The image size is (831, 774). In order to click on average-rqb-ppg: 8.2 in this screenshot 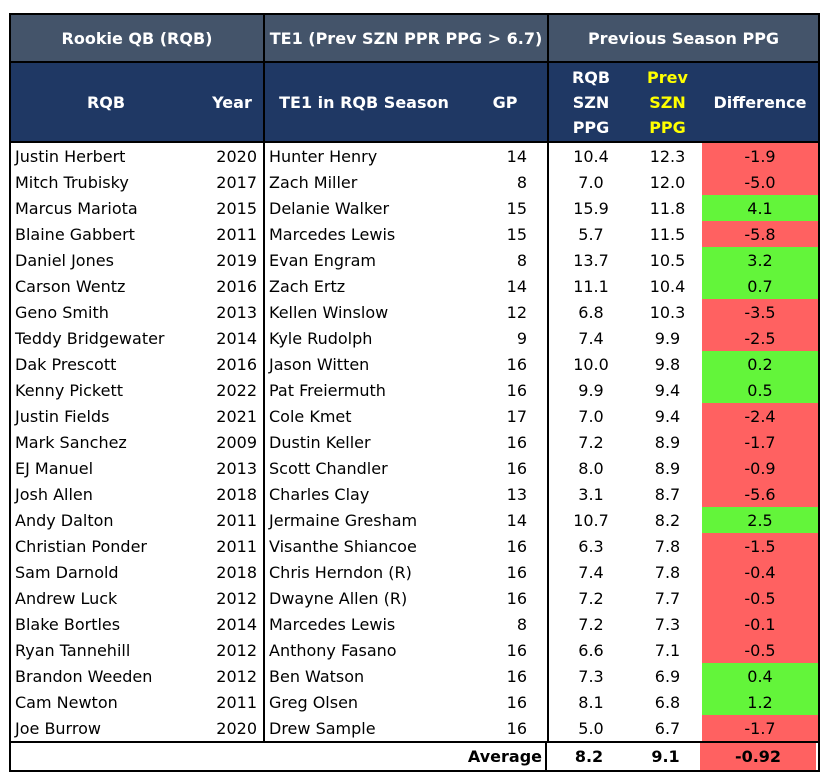, I will do `click(589, 756)`.